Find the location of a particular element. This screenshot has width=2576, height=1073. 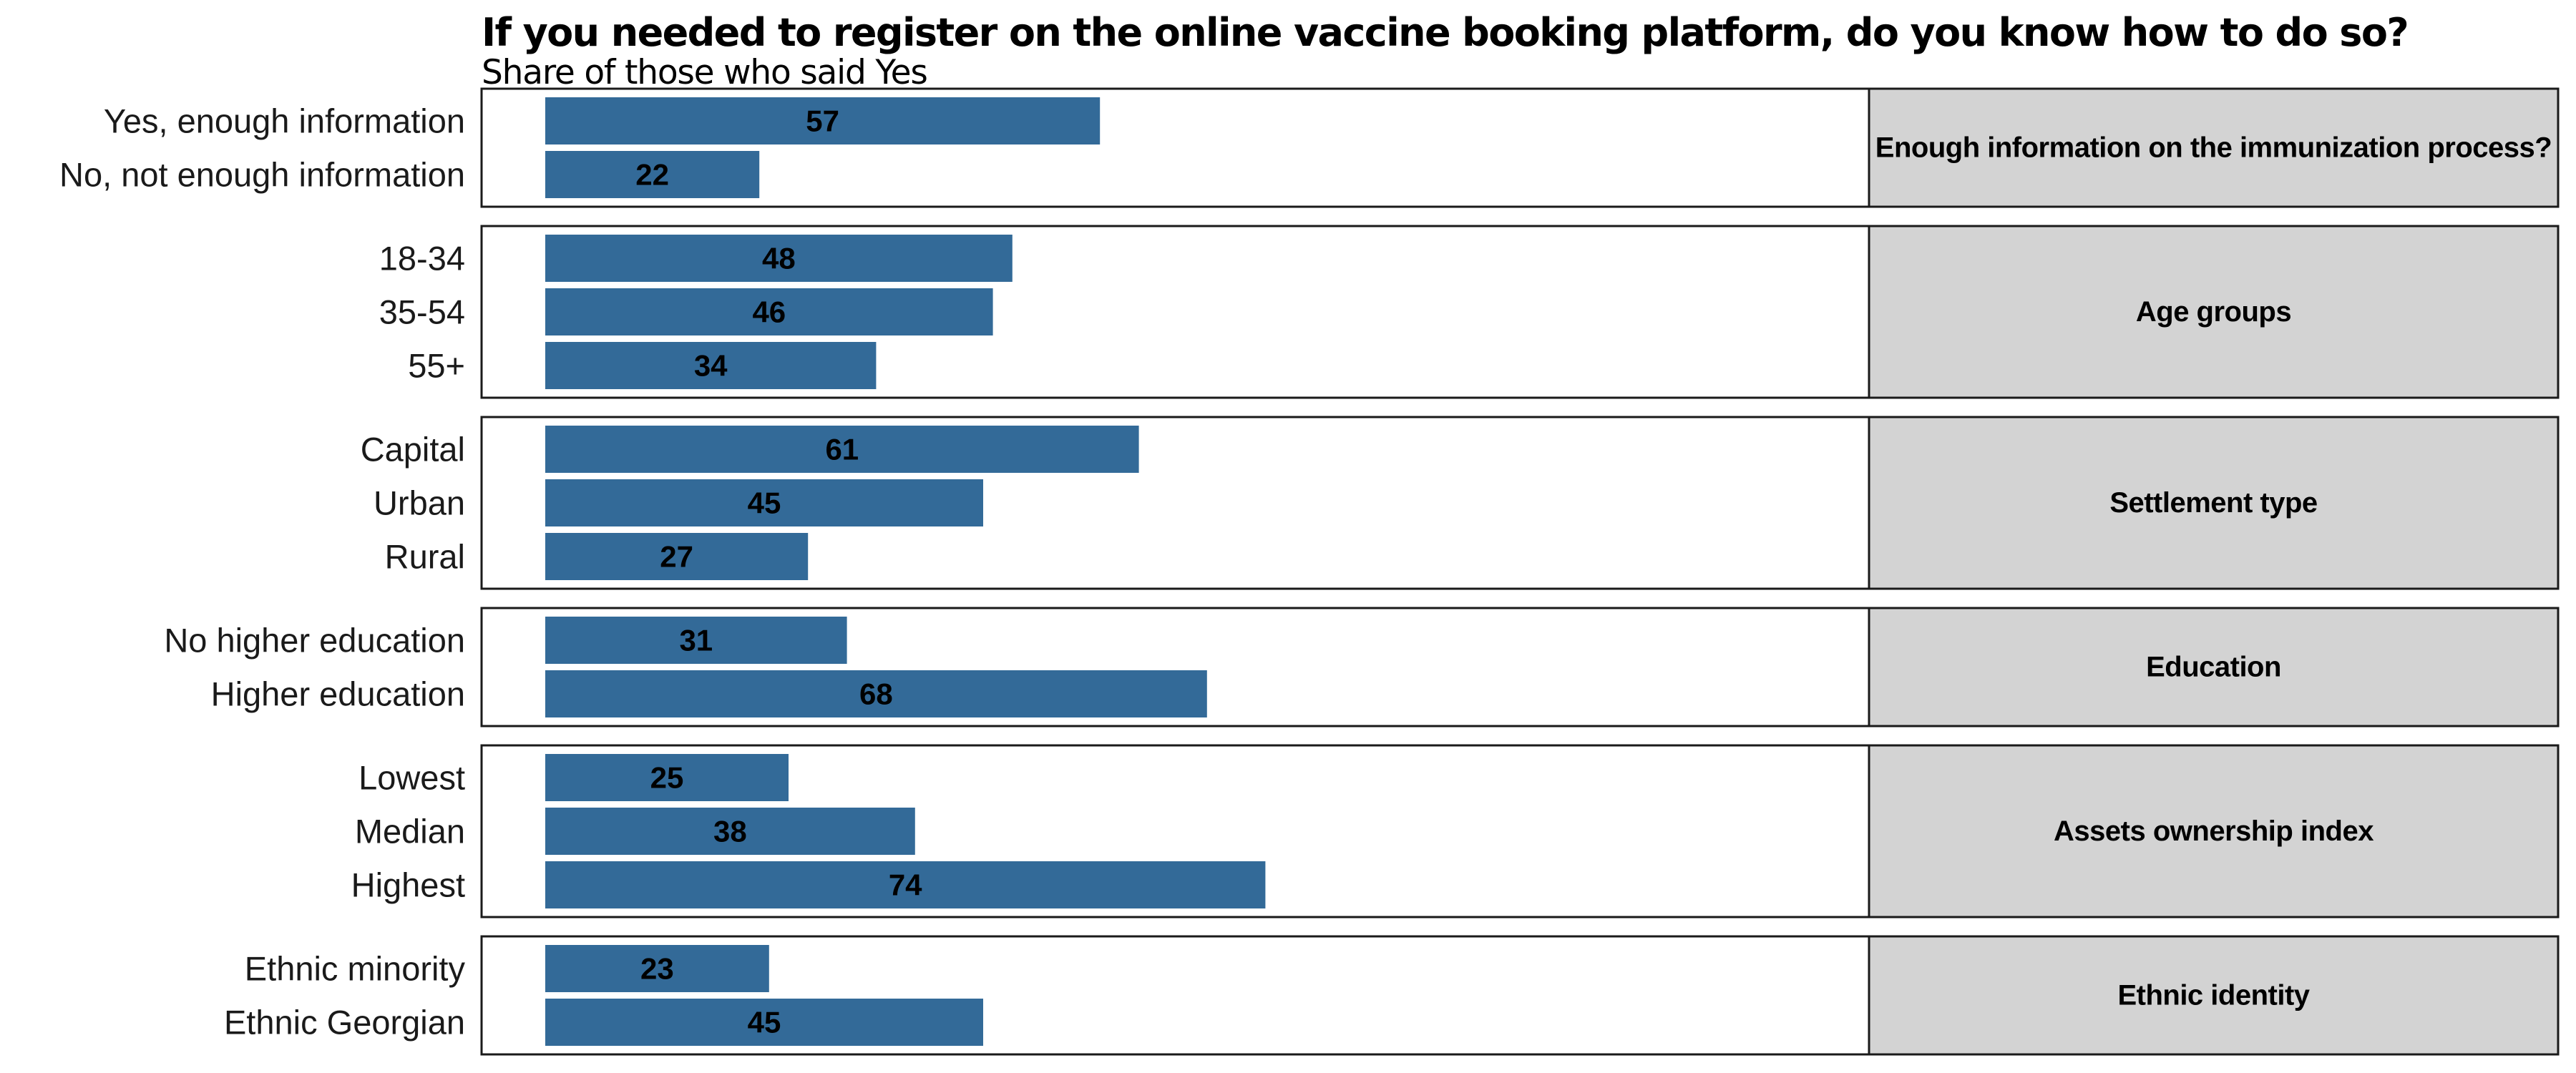

bar-value-label: 23 is located at coordinates (657, 969).